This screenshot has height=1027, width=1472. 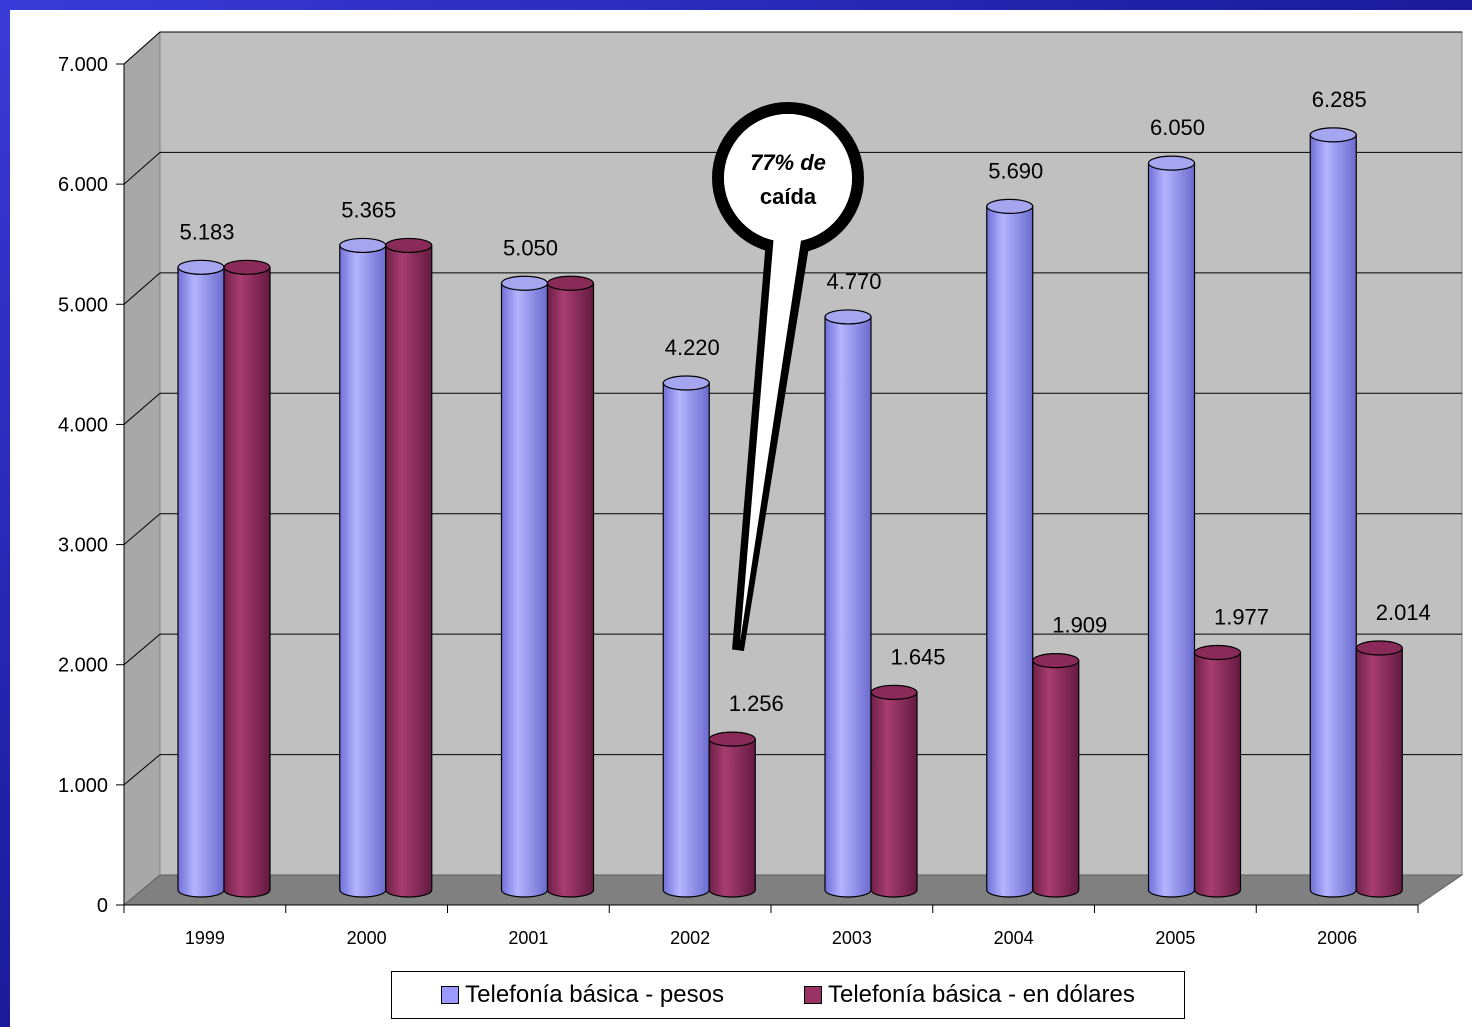 What do you see at coordinates (83, 546) in the screenshot?
I see `y-tick-label: 3.000` at bounding box center [83, 546].